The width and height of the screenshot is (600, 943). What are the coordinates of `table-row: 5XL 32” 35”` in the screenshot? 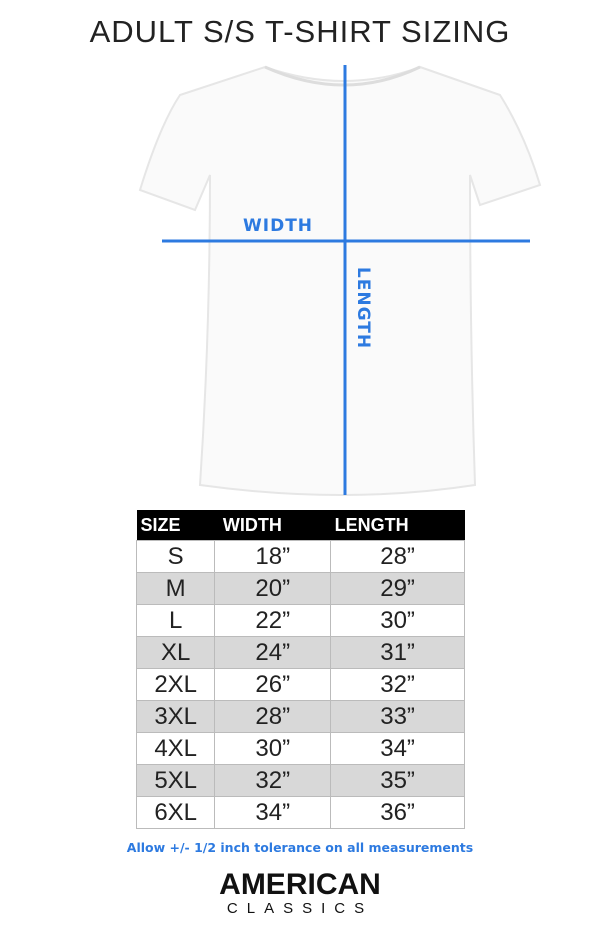 It's located at (300, 780).